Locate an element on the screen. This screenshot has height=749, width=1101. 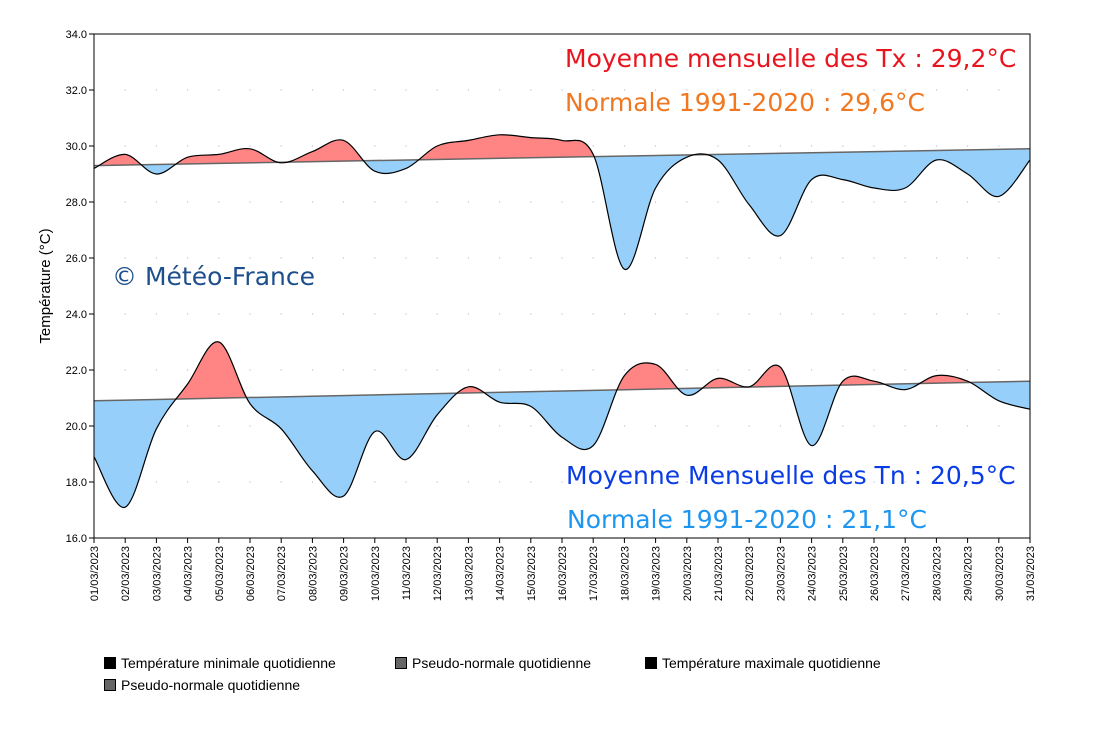
x-tick-label: 11/03/2023 is located at coordinates (407, 573).